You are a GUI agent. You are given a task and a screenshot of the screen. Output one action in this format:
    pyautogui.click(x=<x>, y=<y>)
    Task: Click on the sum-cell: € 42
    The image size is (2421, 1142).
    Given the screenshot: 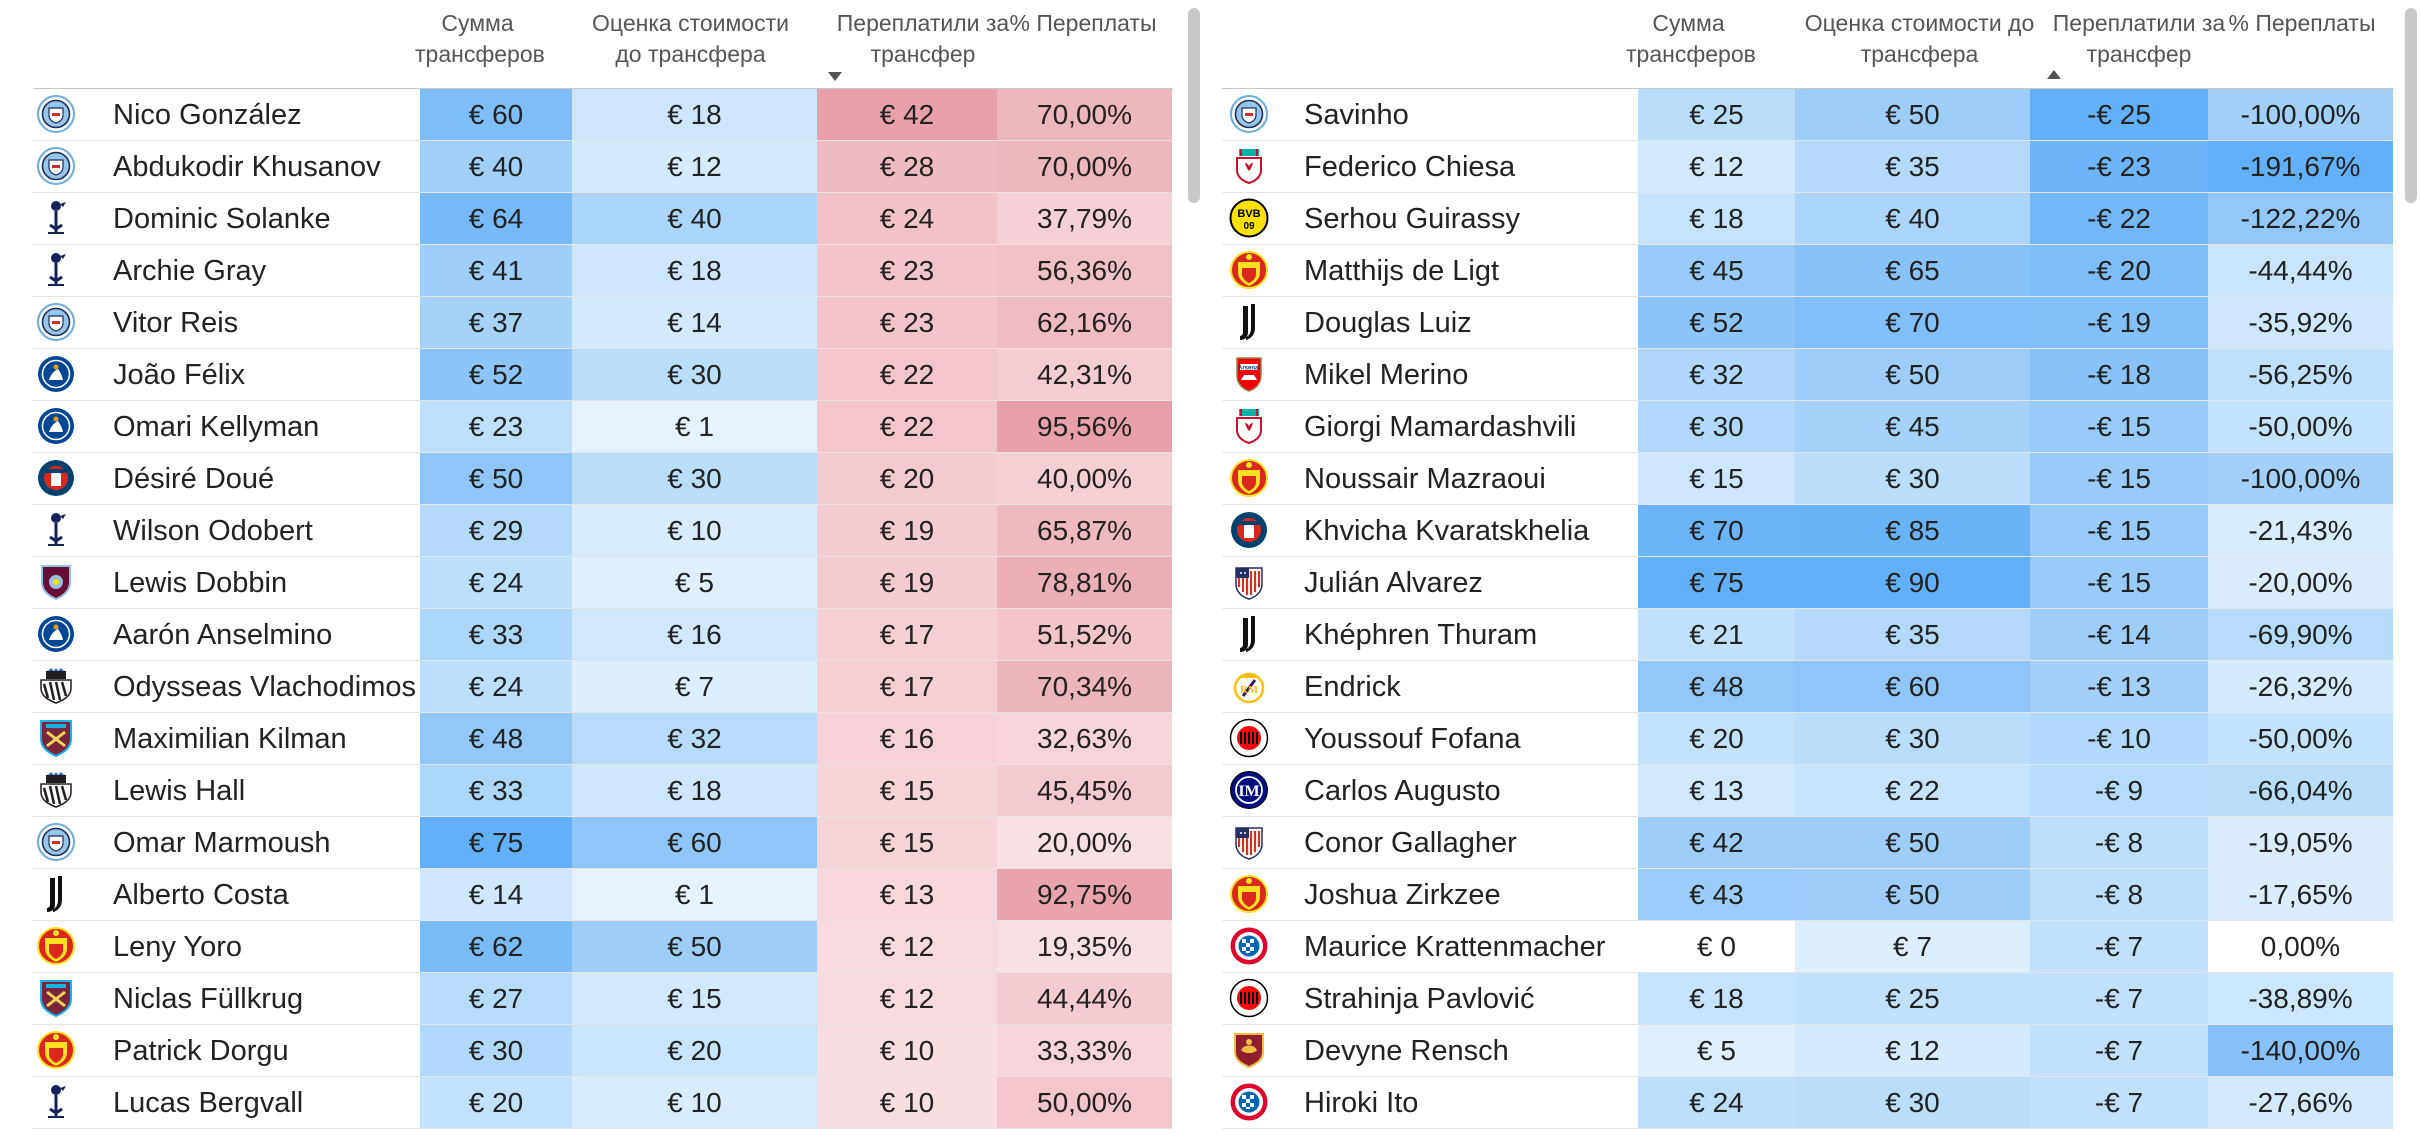 What is the action you would take?
    pyautogui.click(x=1716, y=842)
    